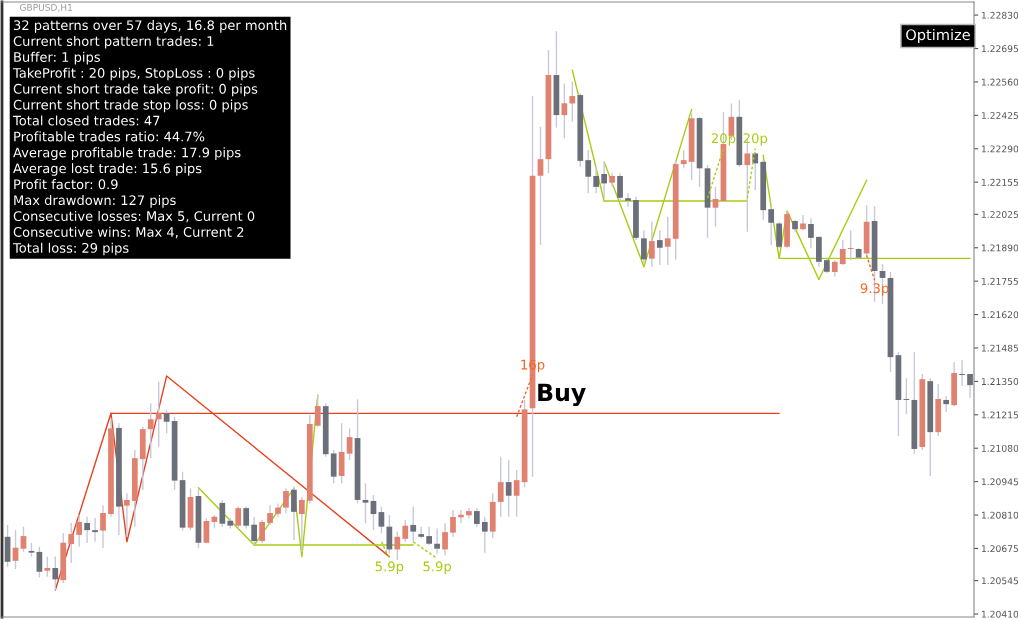 The width and height of the screenshot is (1018, 620). What do you see at coordinates (999, 149) in the screenshot?
I see `y-tick-label: 1.22290` at bounding box center [999, 149].